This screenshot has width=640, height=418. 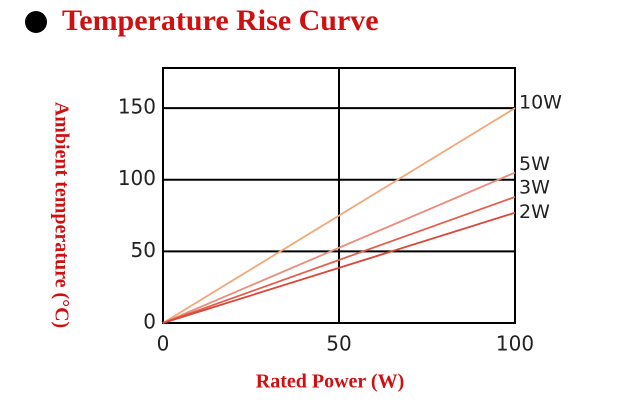 What do you see at coordinates (36, 22) in the screenshot?
I see `title-bullet` at bounding box center [36, 22].